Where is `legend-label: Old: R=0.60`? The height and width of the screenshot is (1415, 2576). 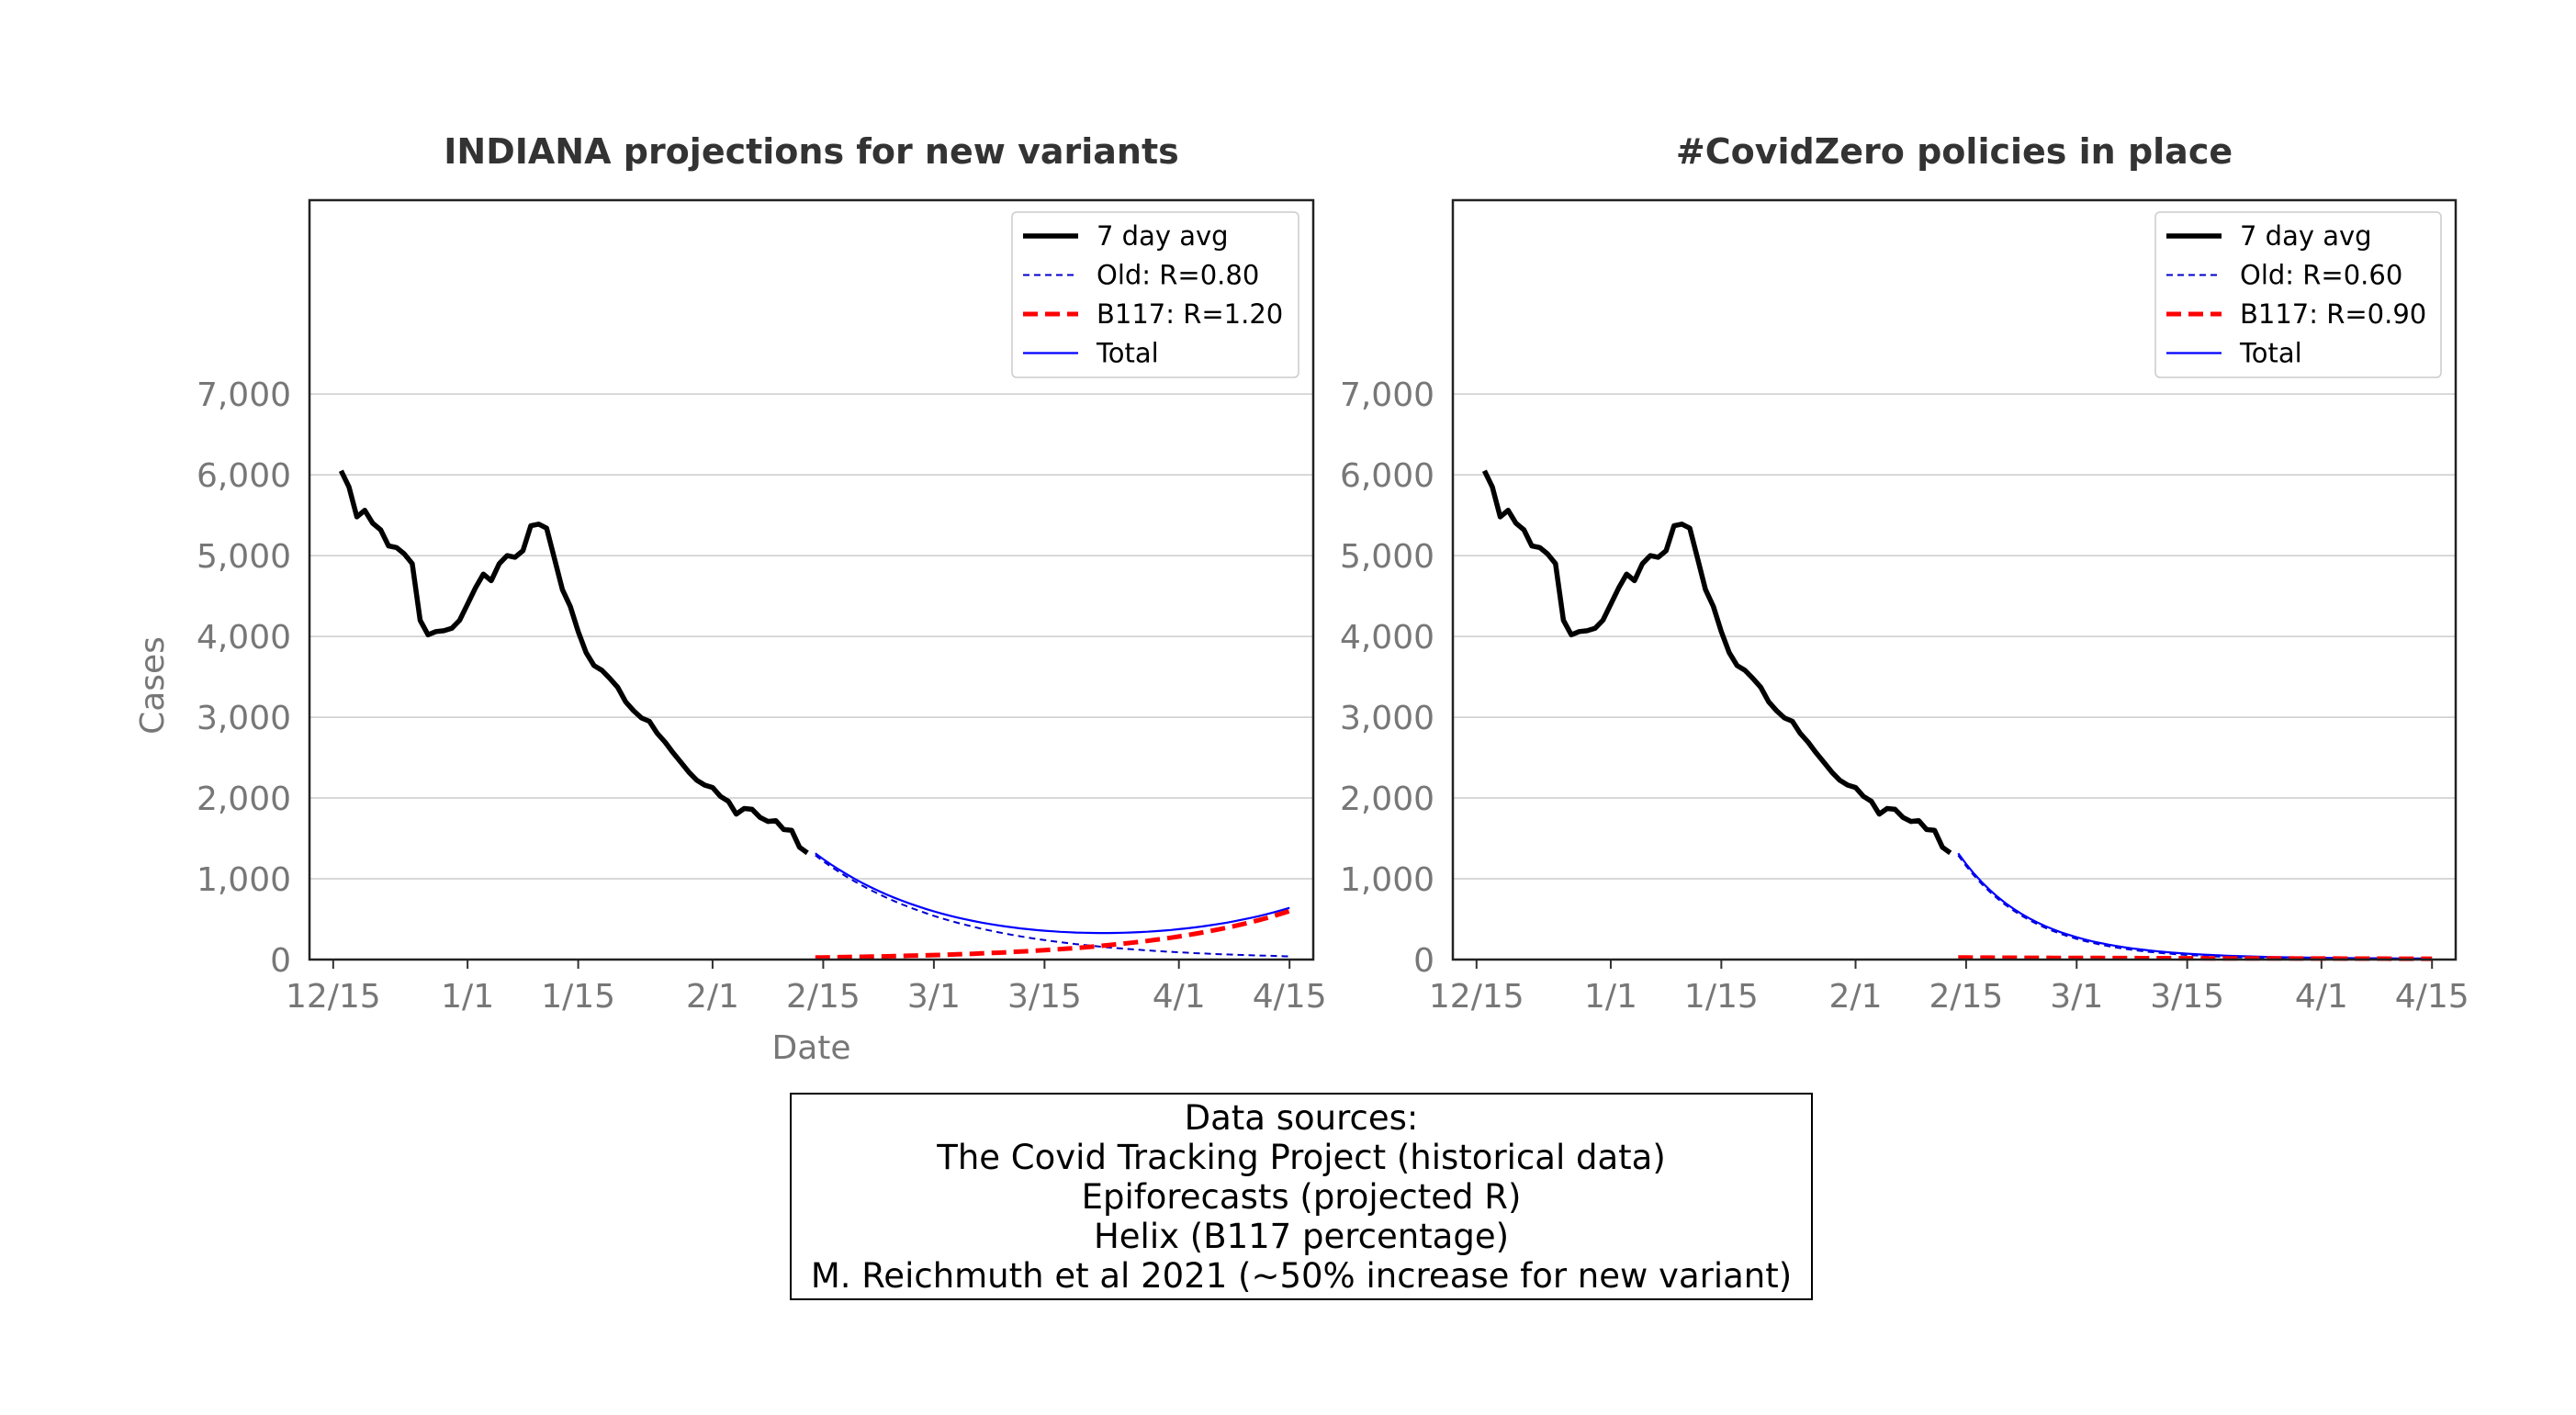 legend-label: Old: R=0.60 is located at coordinates (2321, 275).